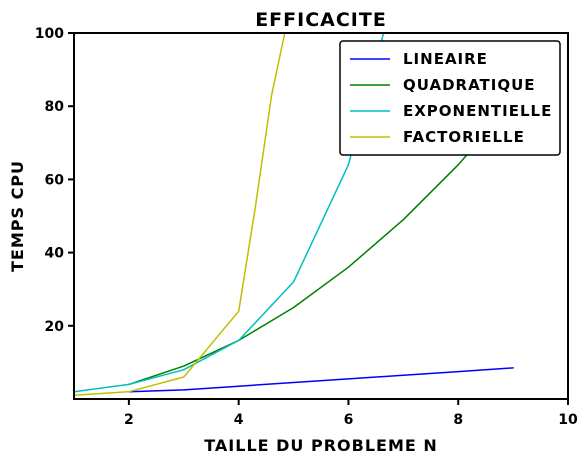  What do you see at coordinates (55, 107) in the screenshot?
I see `y-tick-label: 80` at bounding box center [55, 107].